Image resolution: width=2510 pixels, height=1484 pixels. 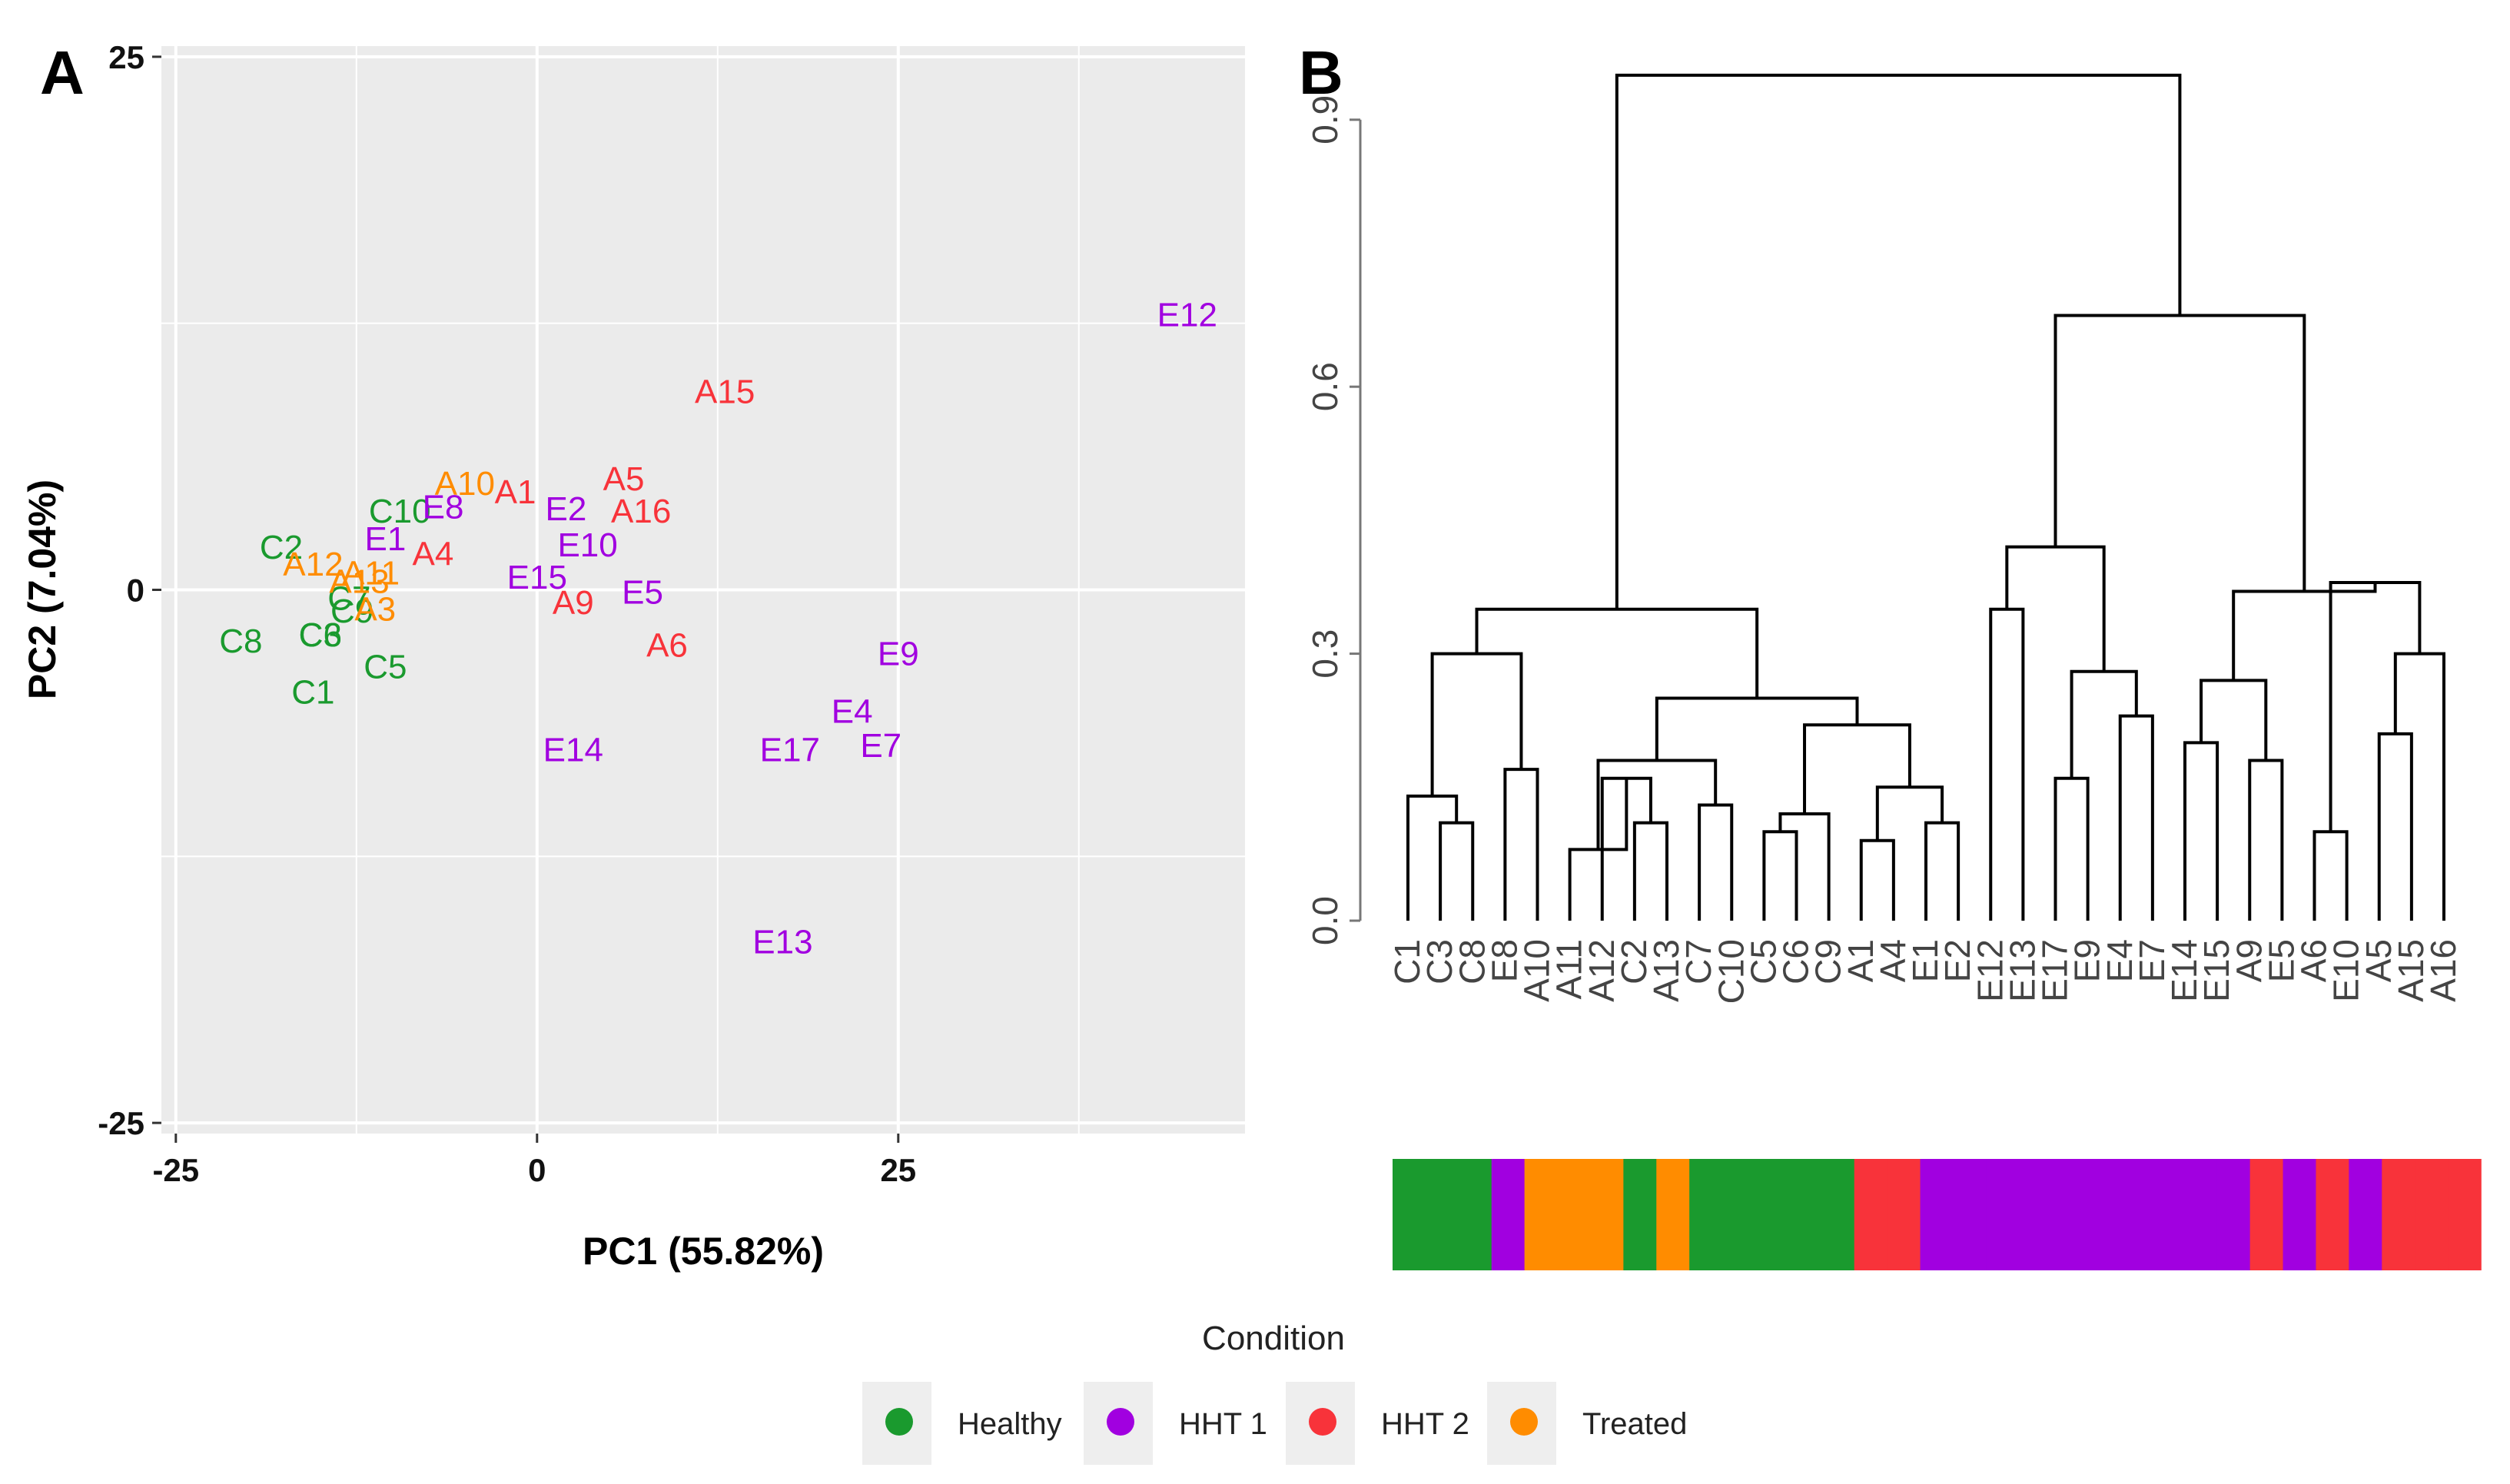 What do you see at coordinates (1716, 862) in the screenshot?
I see `dendrogram-branch-n8` at bounding box center [1716, 862].